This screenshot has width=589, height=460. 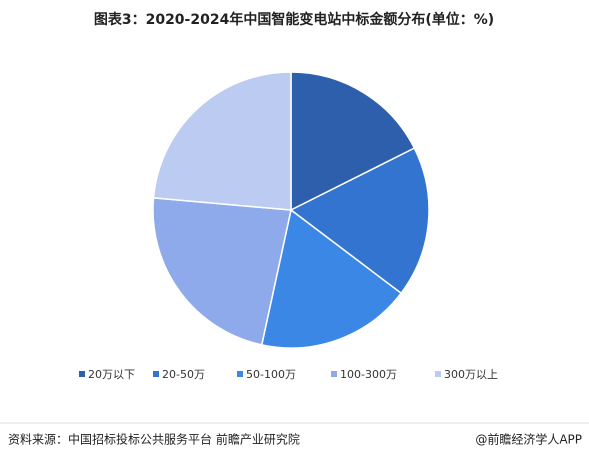 What do you see at coordinates (154, 439) in the screenshot?
I see `source: 资料来源：中国招标投标公共服务平台 前瞻产业研究院` at bounding box center [154, 439].